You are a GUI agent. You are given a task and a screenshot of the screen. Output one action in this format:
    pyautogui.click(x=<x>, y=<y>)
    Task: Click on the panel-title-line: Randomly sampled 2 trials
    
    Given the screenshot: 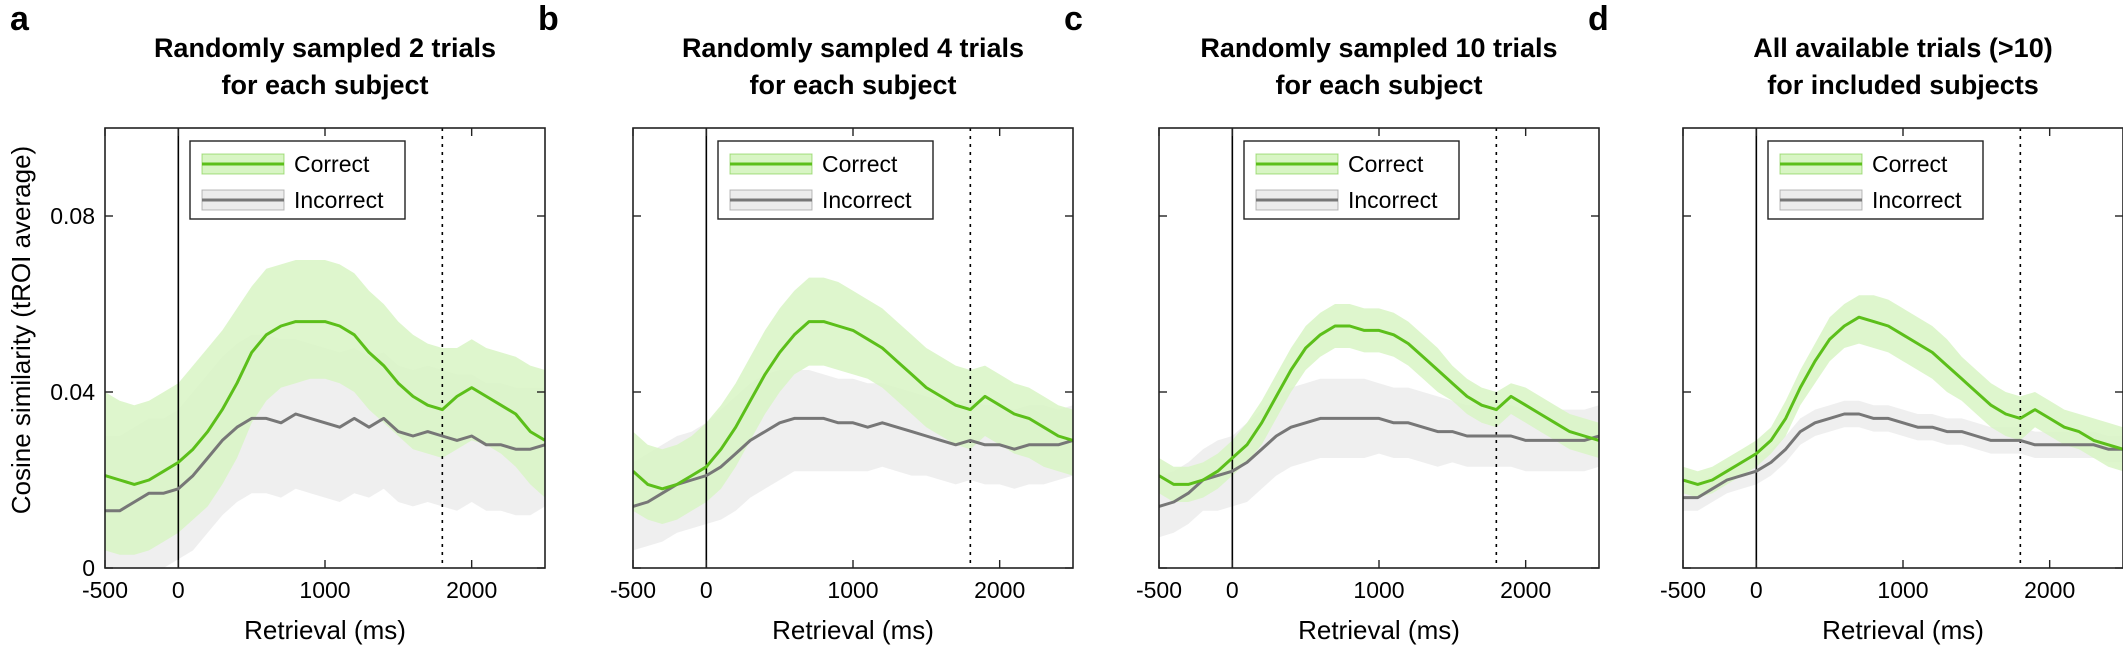 What is the action you would take?
    pyautogui.click(x=325, y=48)
    